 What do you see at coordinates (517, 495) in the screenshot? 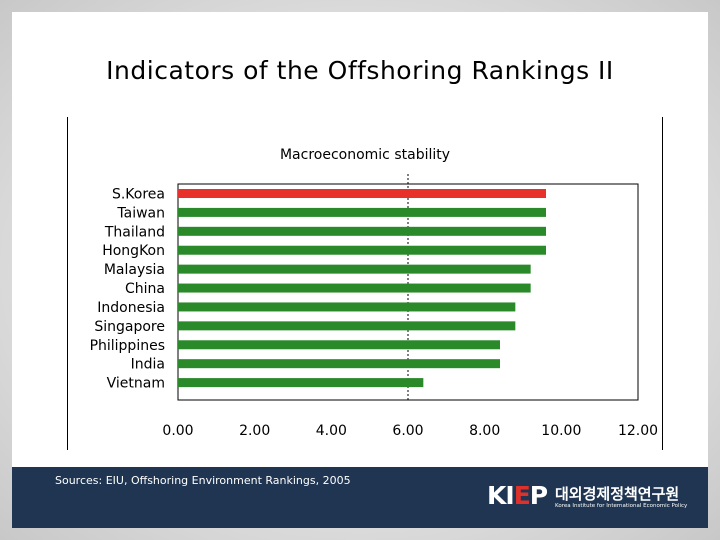
I see `logo-wordmark: KIEP` at bounding box center [517, 495].